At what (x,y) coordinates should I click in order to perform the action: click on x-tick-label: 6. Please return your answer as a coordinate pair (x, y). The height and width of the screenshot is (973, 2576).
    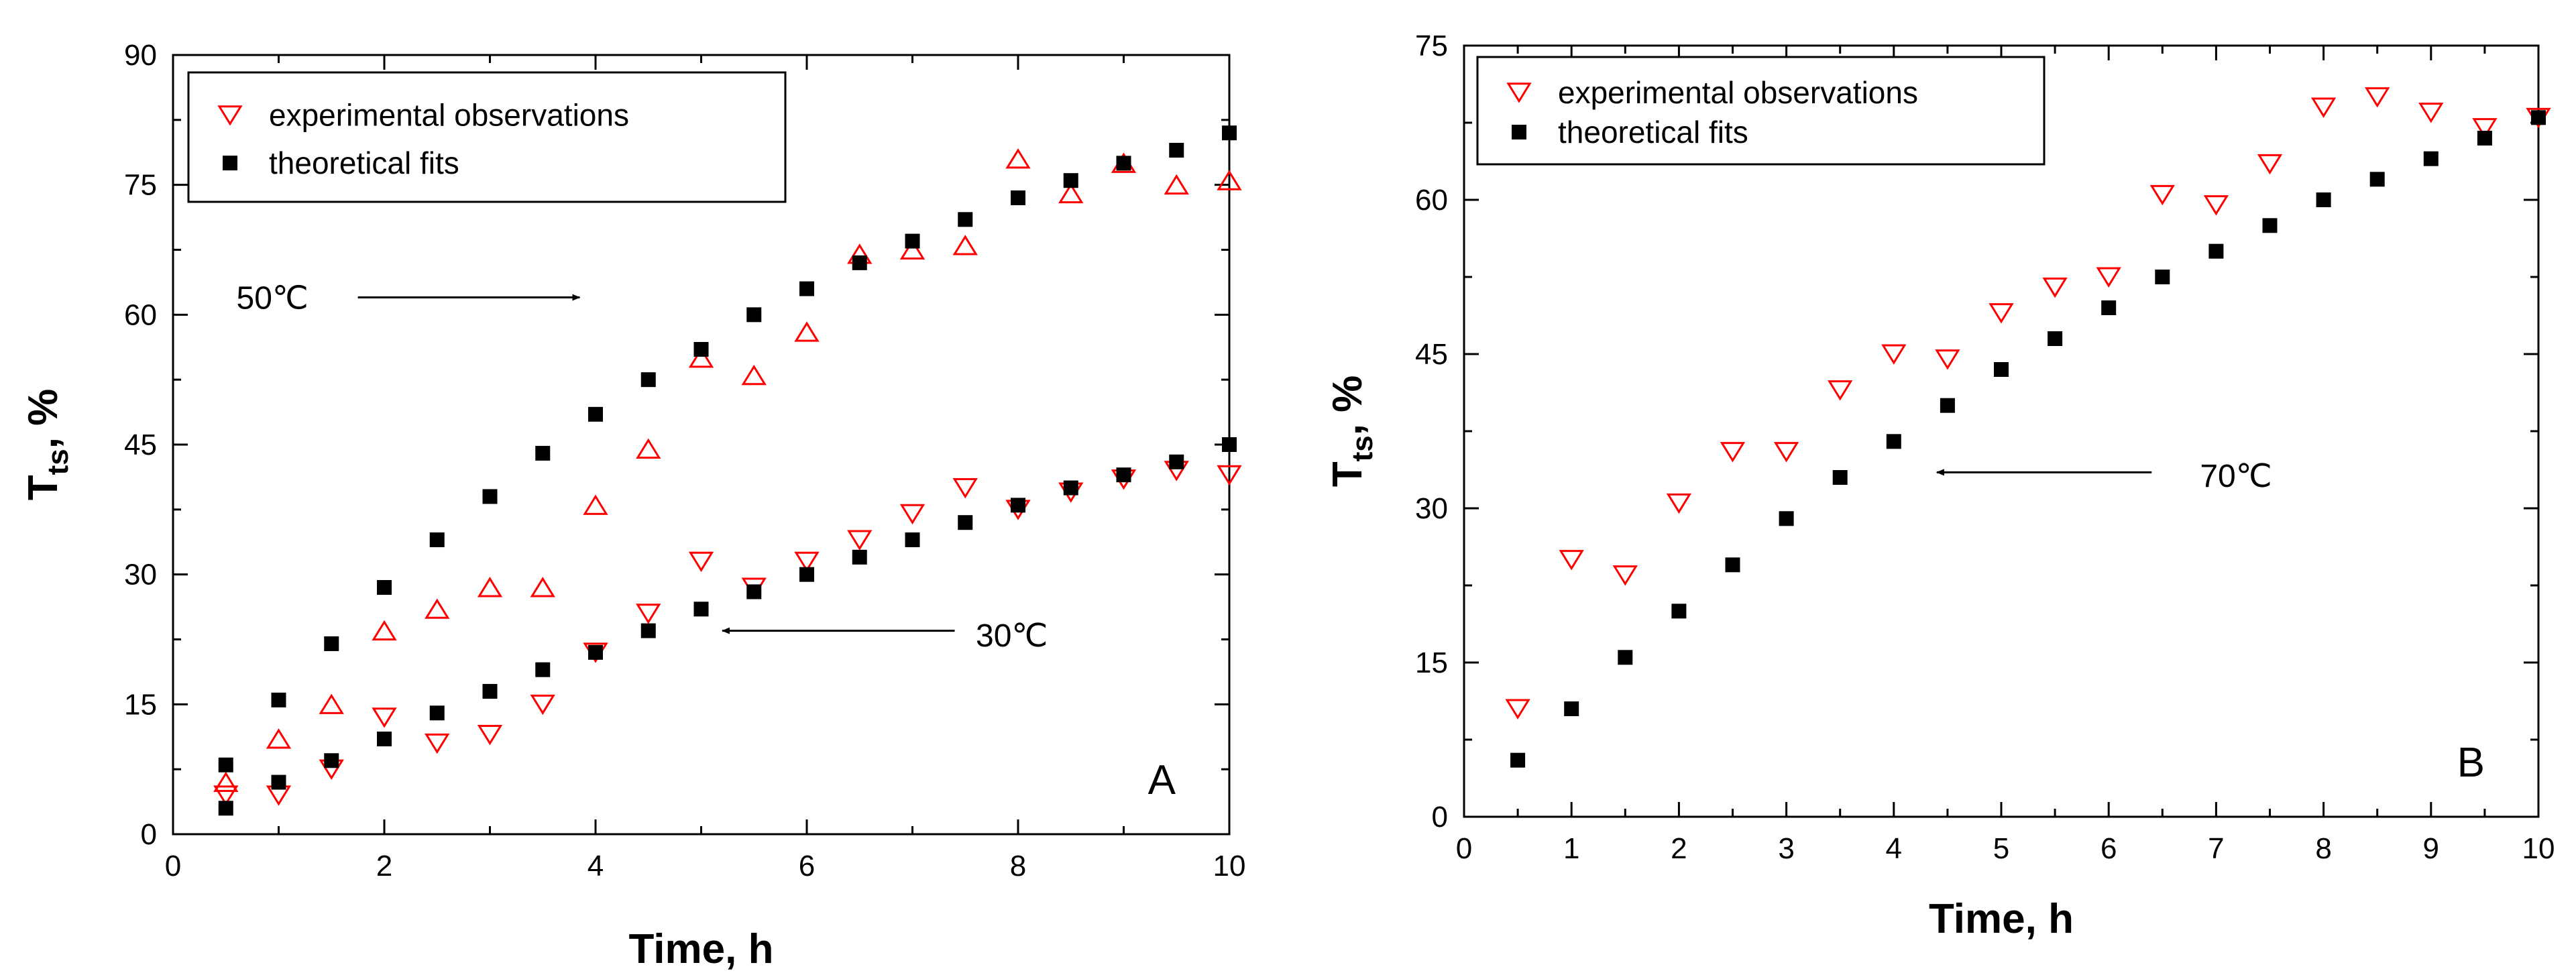
    Looking at the image, I should click on (807, 866).